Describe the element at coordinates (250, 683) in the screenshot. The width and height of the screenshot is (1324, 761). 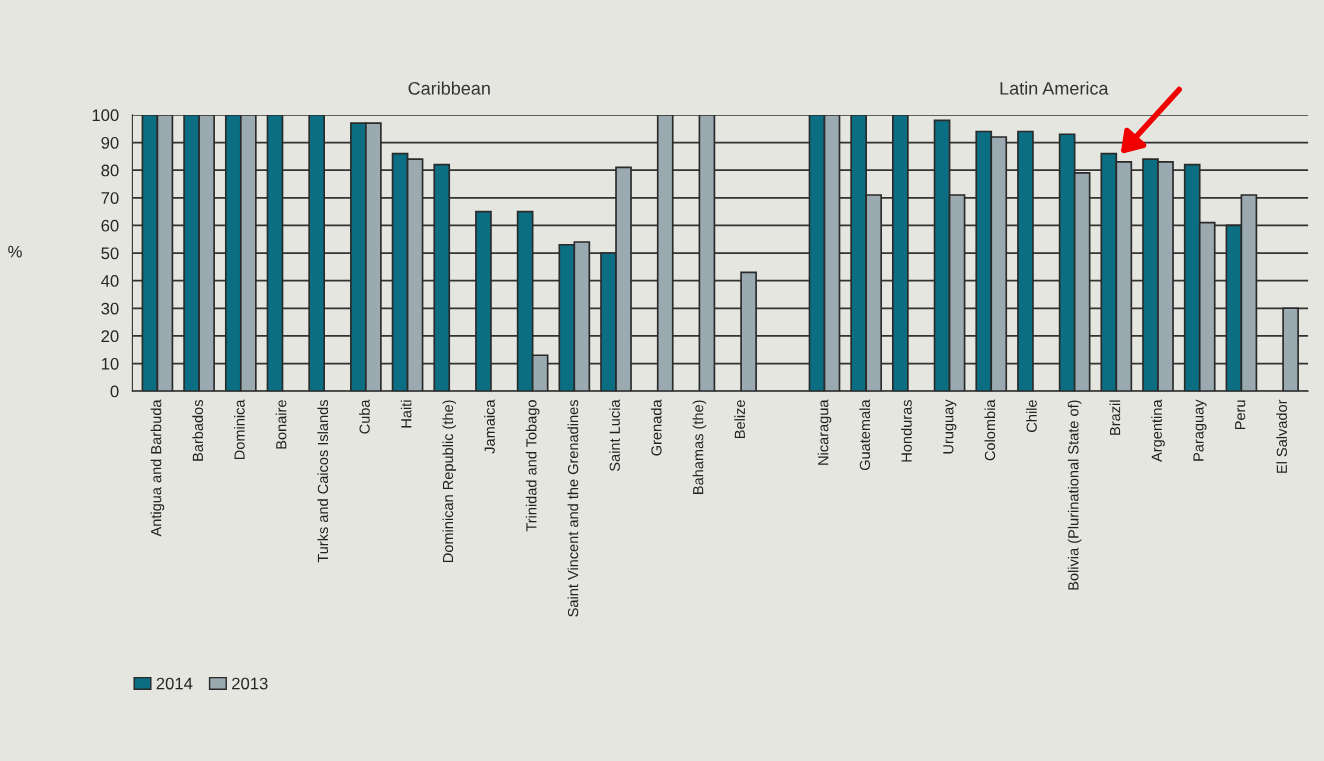
I see `legend-label: 2013` at that location.